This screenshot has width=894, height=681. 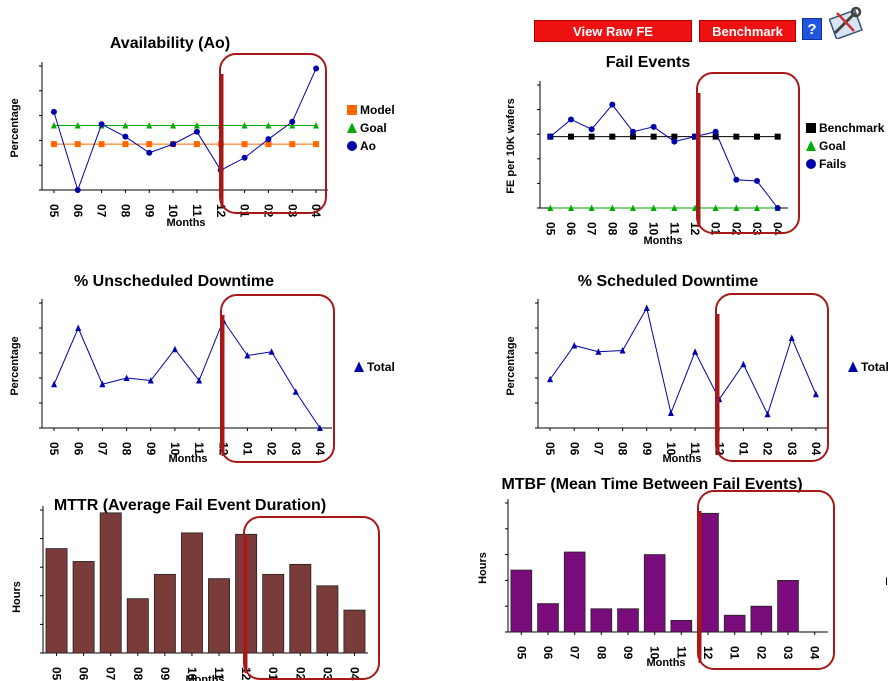 I want to click on unscheduled-xlabel: Months, so click(x=187, y=459).